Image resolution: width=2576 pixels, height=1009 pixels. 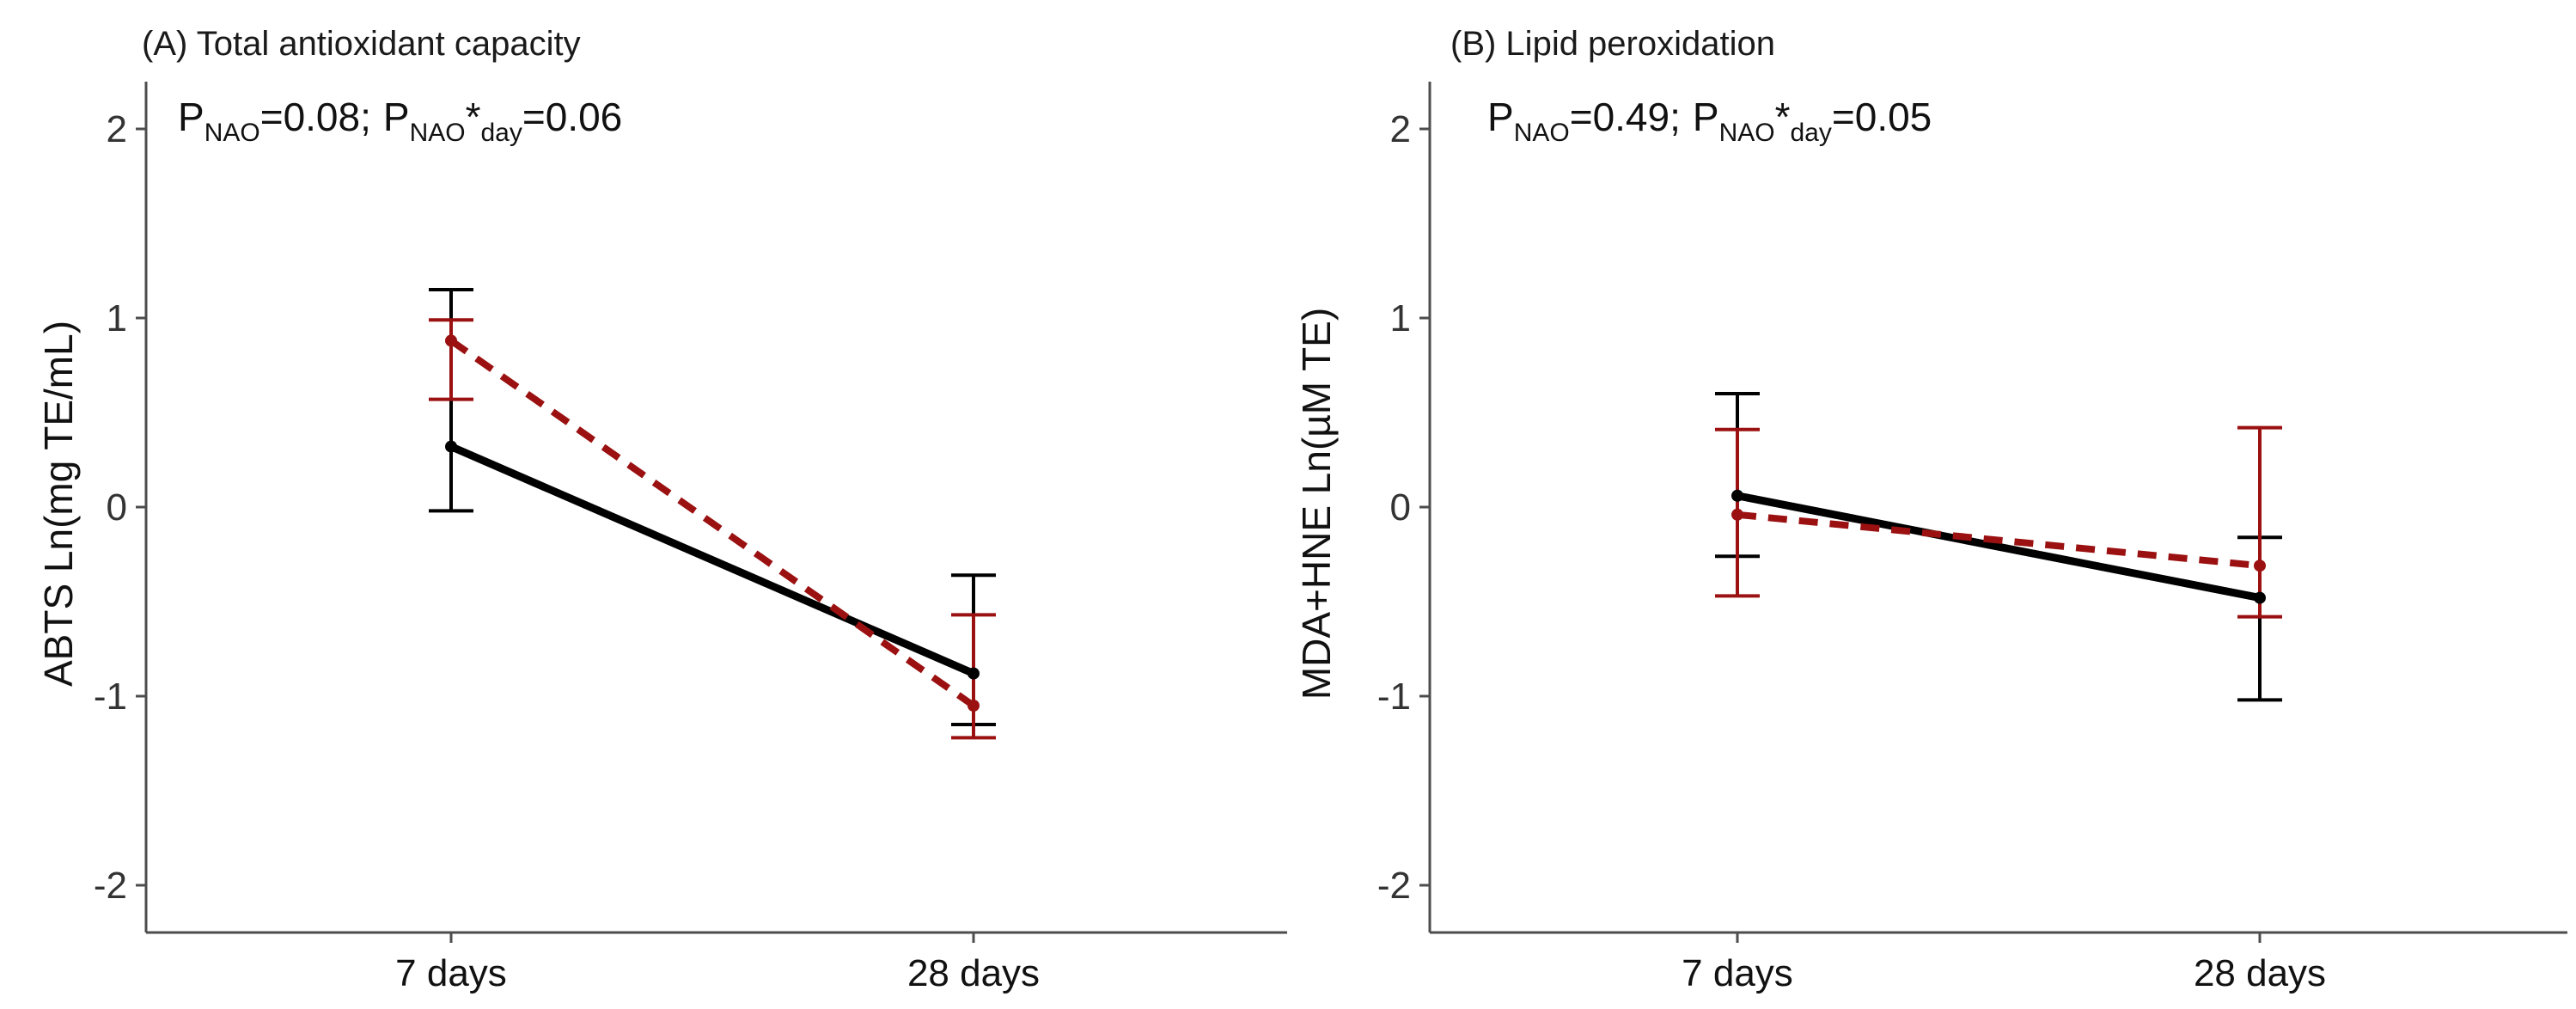 What do you see at coordinates (2259, 522) in the screenshot?
I see `panel-b-errorbar-red-dashed` at bounding box center [2259, 522].